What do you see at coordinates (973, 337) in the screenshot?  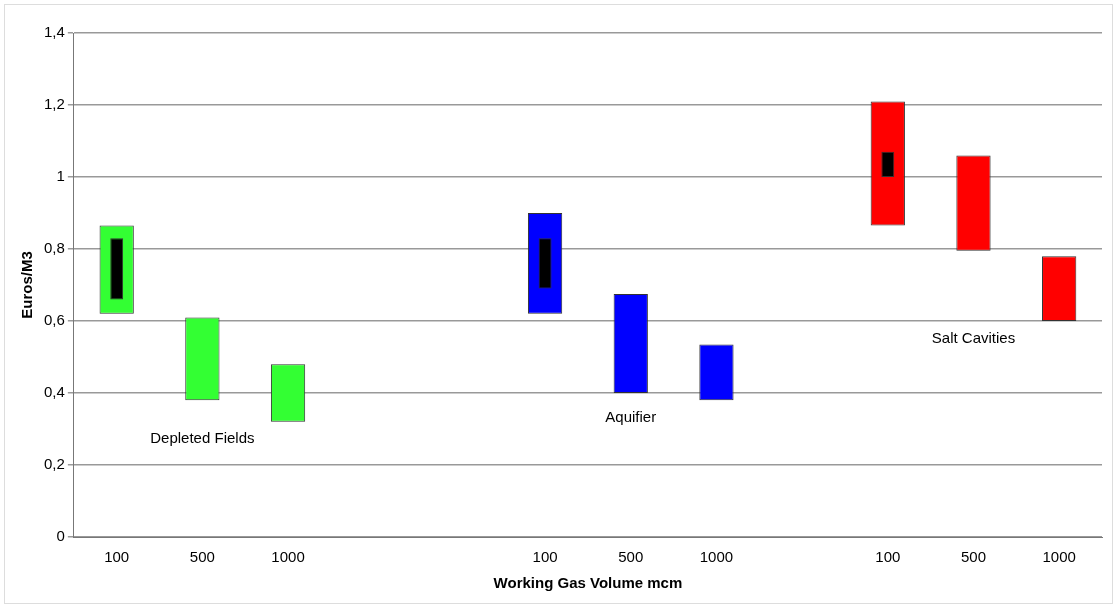 I see `series-label: Salt Cavities` at bounding box center [973, 337].